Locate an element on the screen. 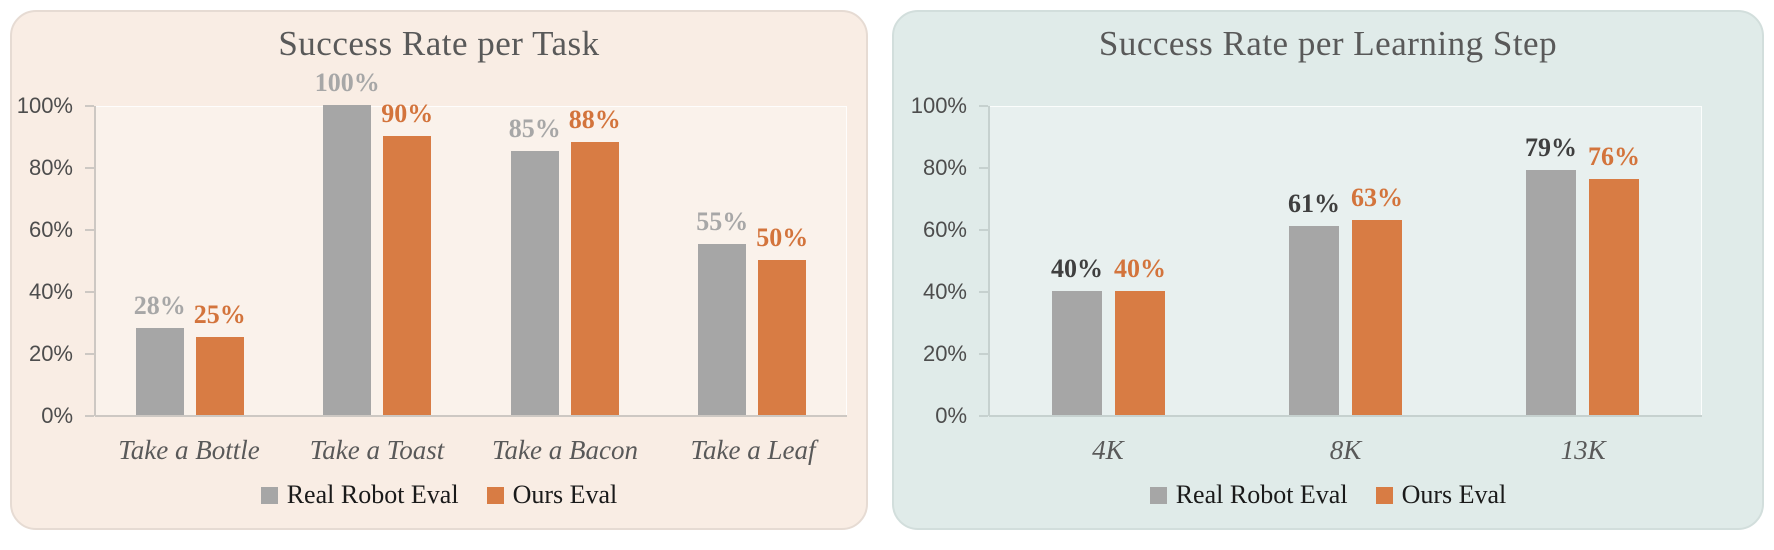 The width and height of the screenshot is (1774, 550). x-axis-category-label: 13K is located at coordinates (1583, 450).